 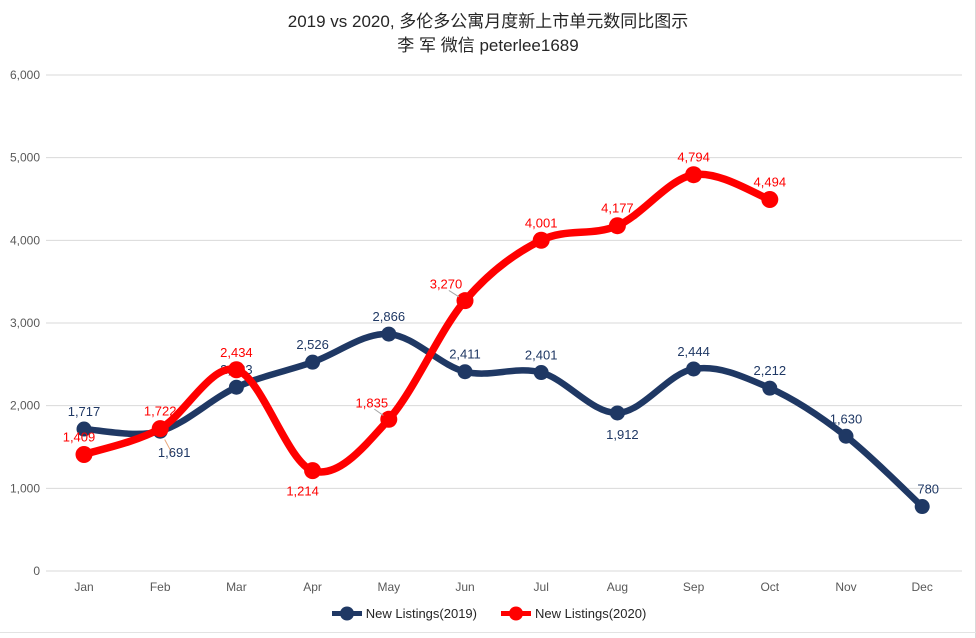 I want to click on data-label: 1,912, so click(x=622, y=434).